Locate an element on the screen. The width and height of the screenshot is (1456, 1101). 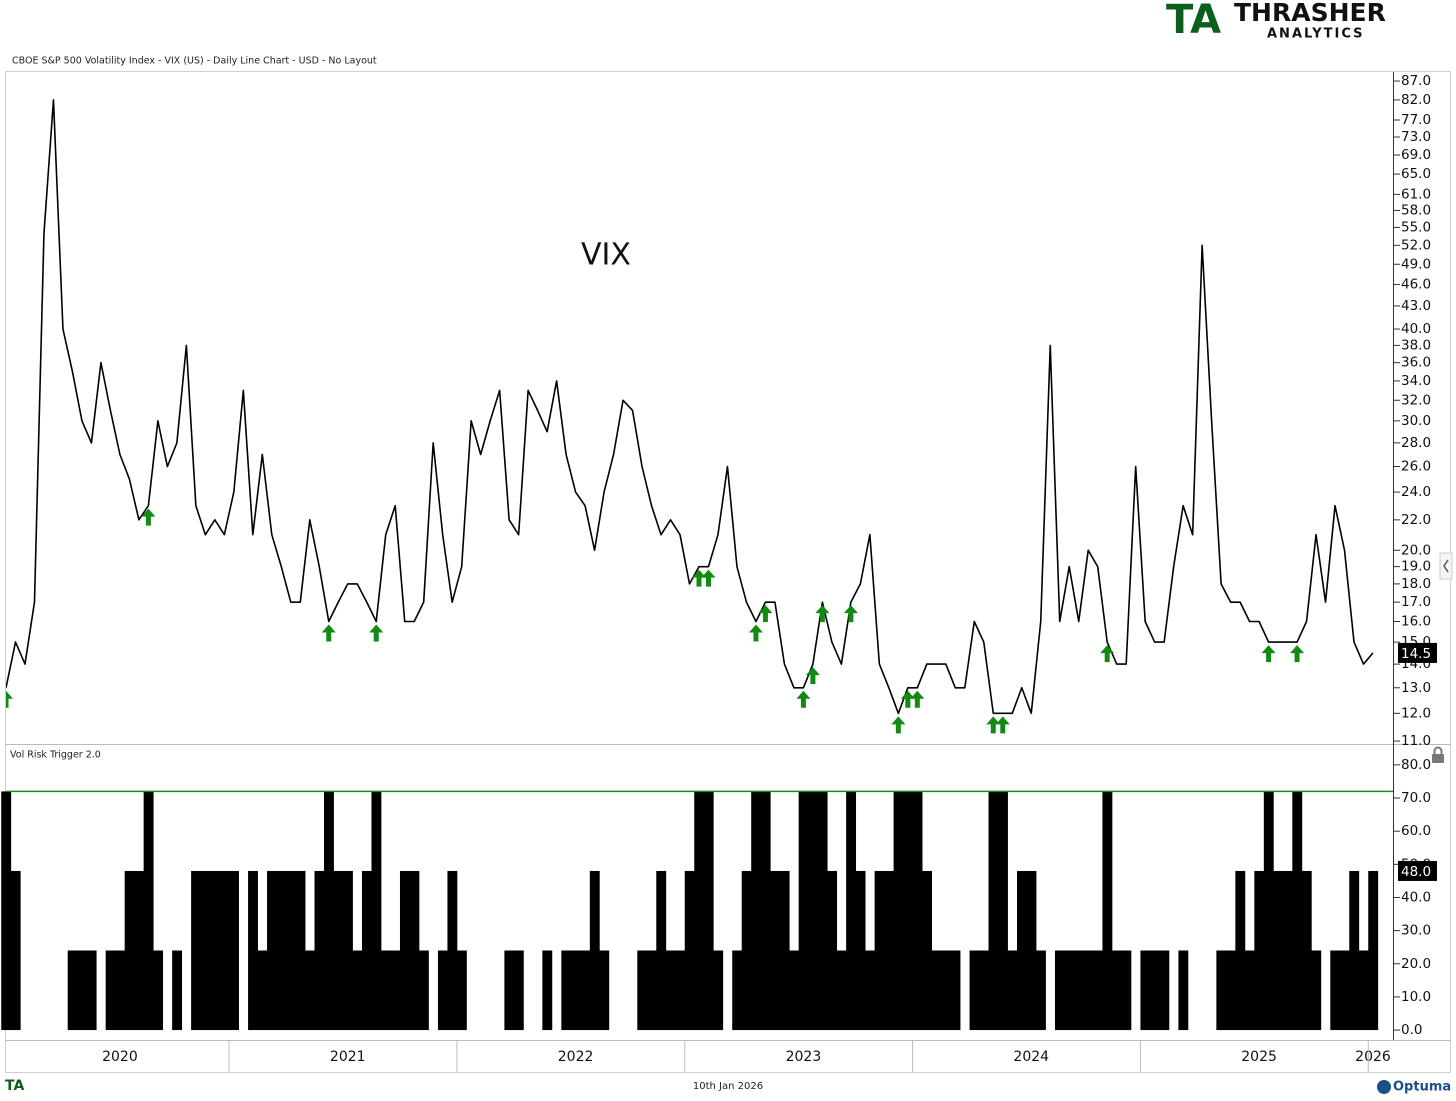
x-tick-label: 2021 is located at coordinates (348, 1057).